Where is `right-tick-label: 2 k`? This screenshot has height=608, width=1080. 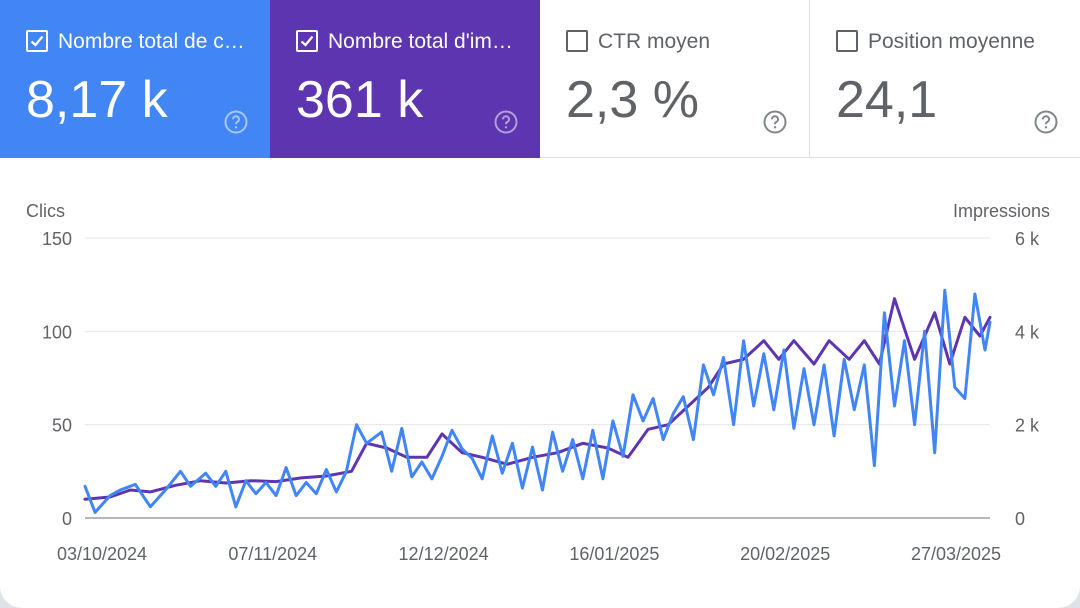 right-tick-label: 2 k is located at coordinates (1027, 426).